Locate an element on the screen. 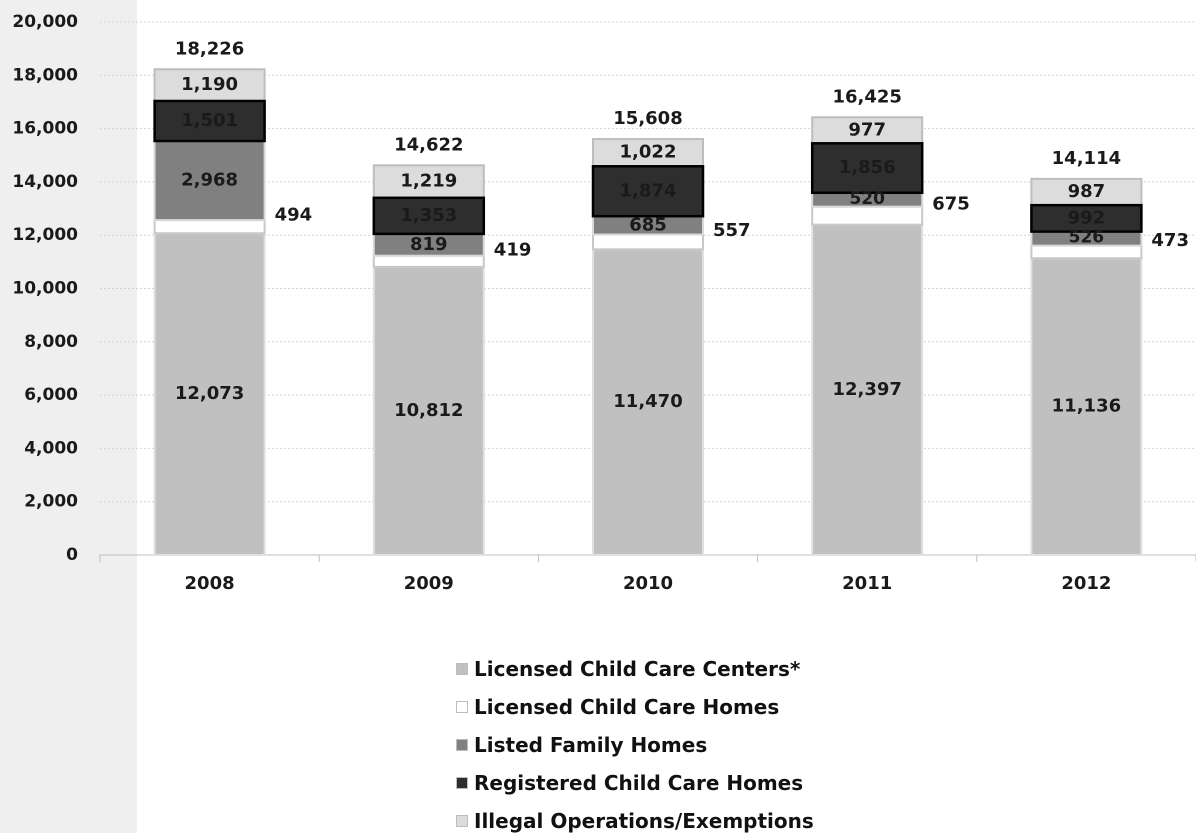 This screenshot has height=840, width=1196. data-label: 12,397 is located at coordinates (866, 389).